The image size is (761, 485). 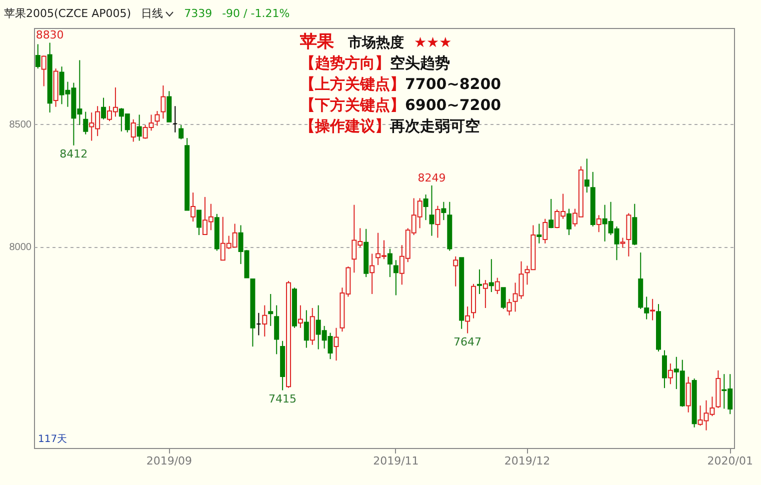 What do you see at coordinates (74, 153) in the screenshot?
I see `annotation: 8412` at bounding box center [74, 153].